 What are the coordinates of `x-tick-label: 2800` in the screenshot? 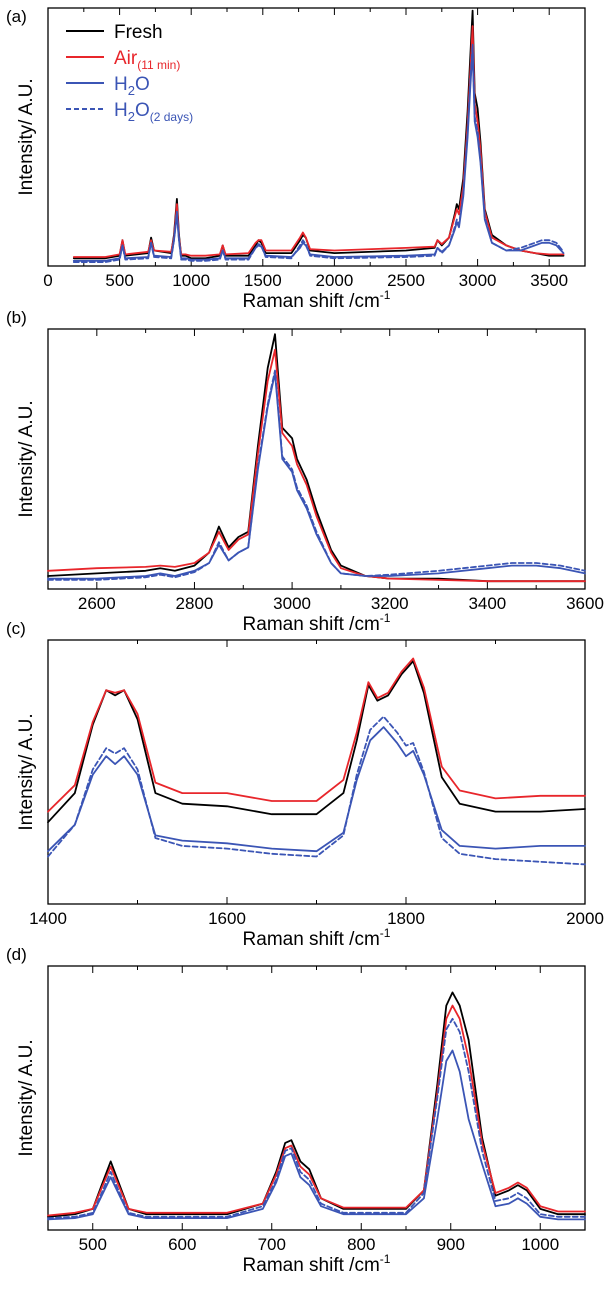 It's located at (195, 603).